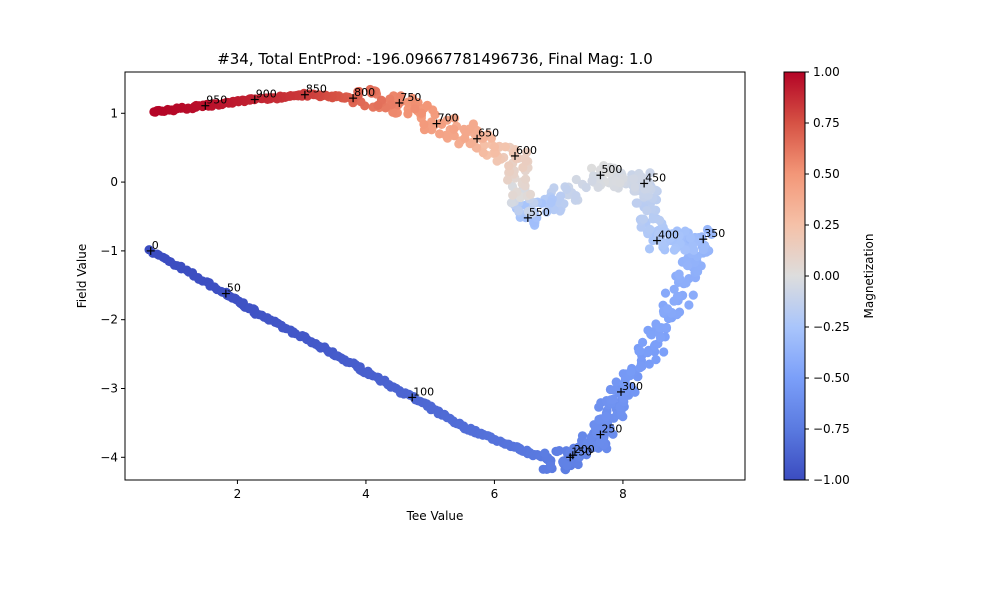  What do you see at coordinates (831, 429) in the screenshot?
I see `colorbar-tick-label: −0.75` at bounding box center [831, 429].